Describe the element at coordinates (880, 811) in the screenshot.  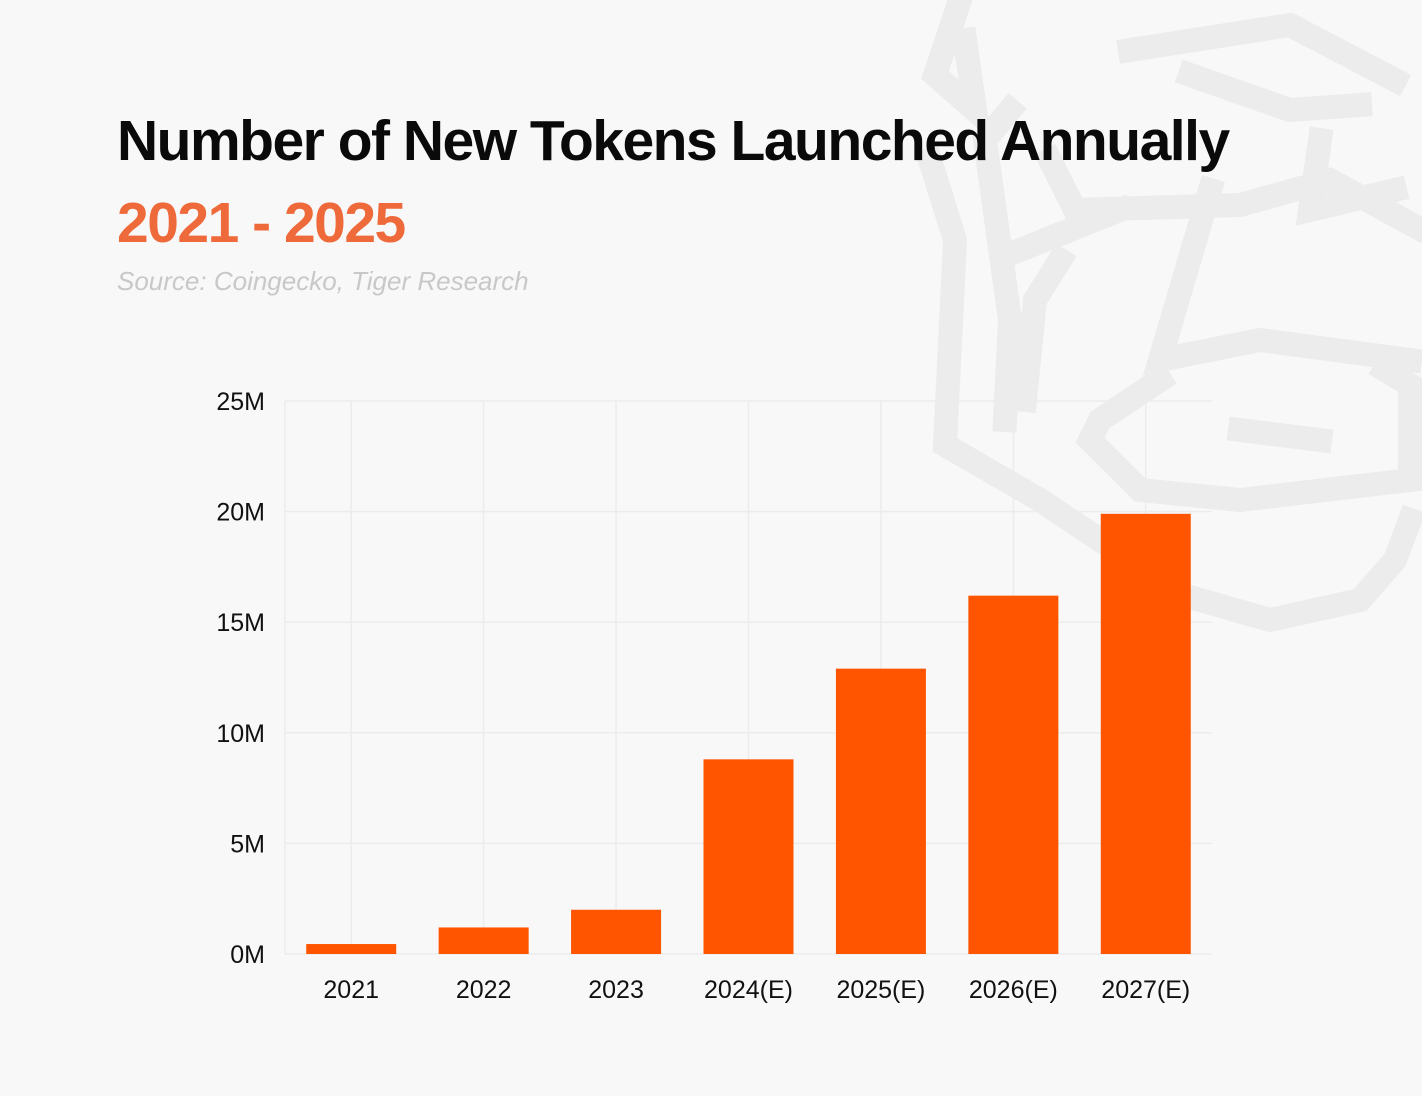
I see `bar-2025e` at that location.